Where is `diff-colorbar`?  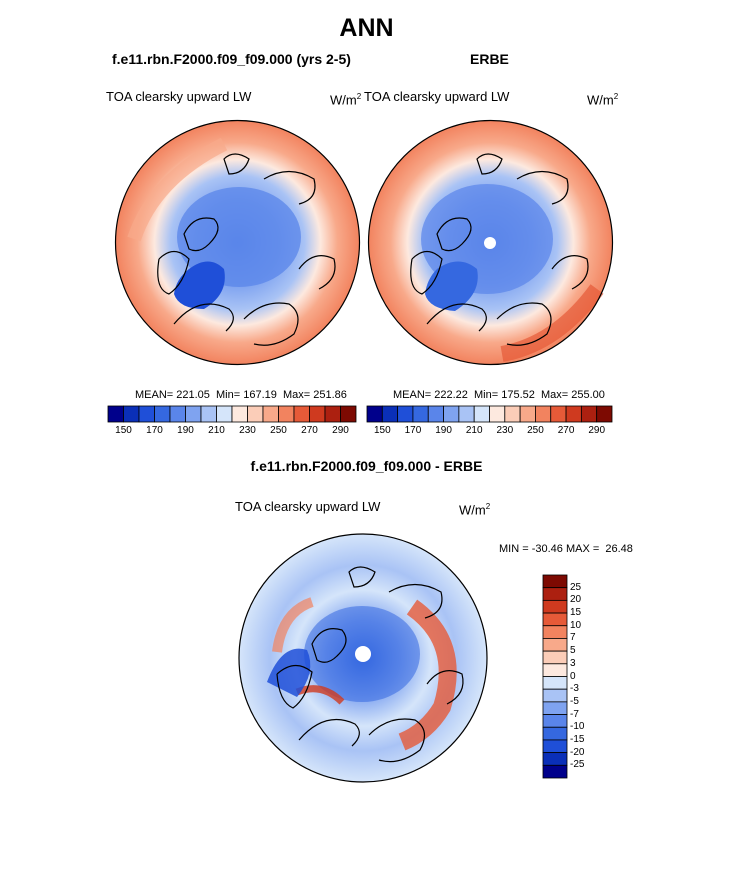
diff-colorbar is located at coordinates (555, 676).